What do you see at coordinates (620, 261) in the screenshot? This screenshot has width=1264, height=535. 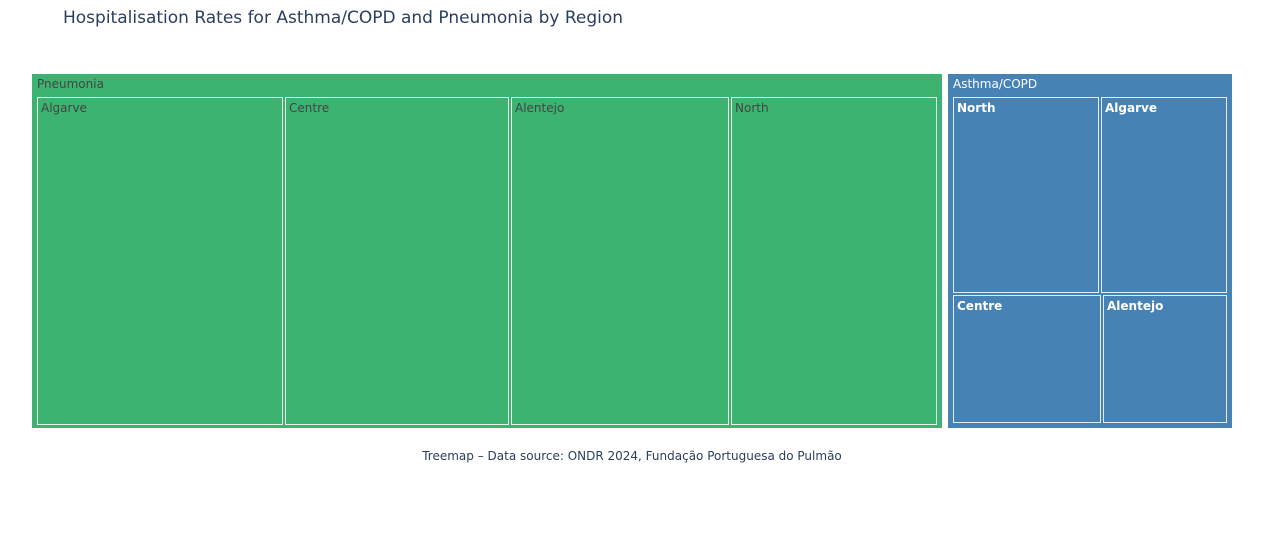 I see `treemap-tile-pneumonia-alentejo: Alentejo` at bounding box center [620, 261].